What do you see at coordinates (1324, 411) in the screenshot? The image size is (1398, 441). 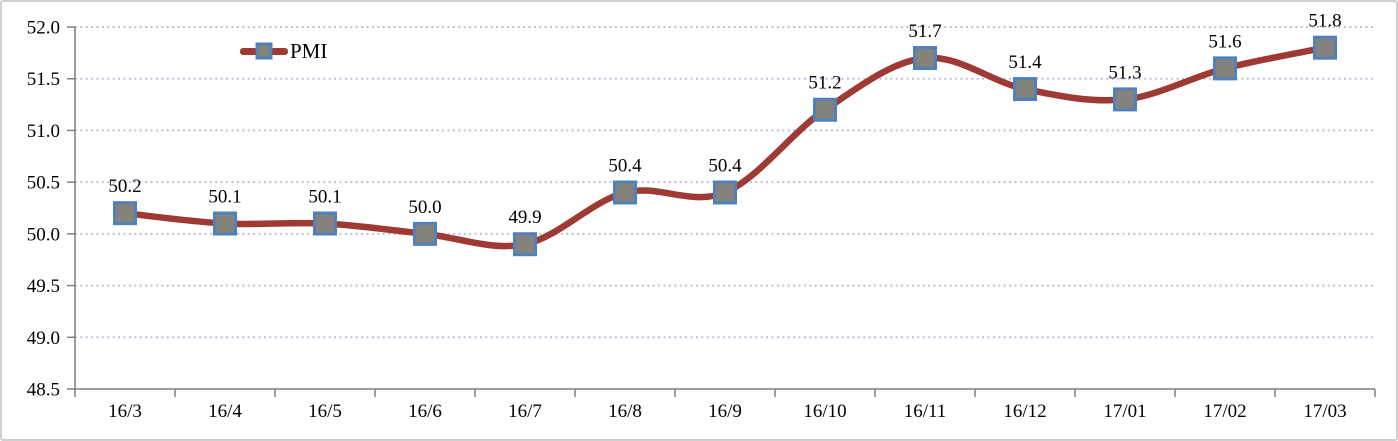 I see `x-axis-category-label: 17/03` at bounding box center [1324, 411].